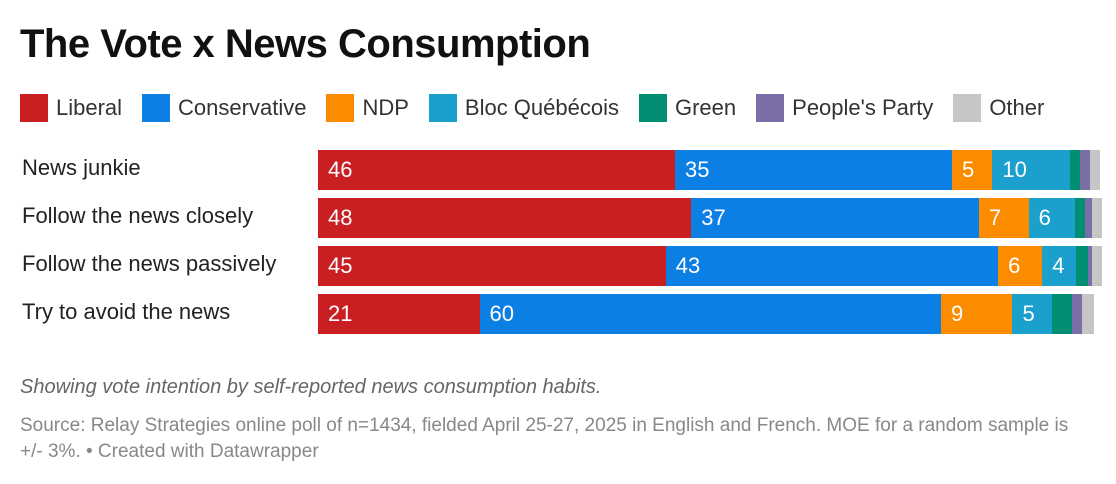 The image size is (1116, 484). What do you see at coordinates (89, 107) in the screenshot?
I see `legend-label: Liberal` at bounding box center [89, 107].